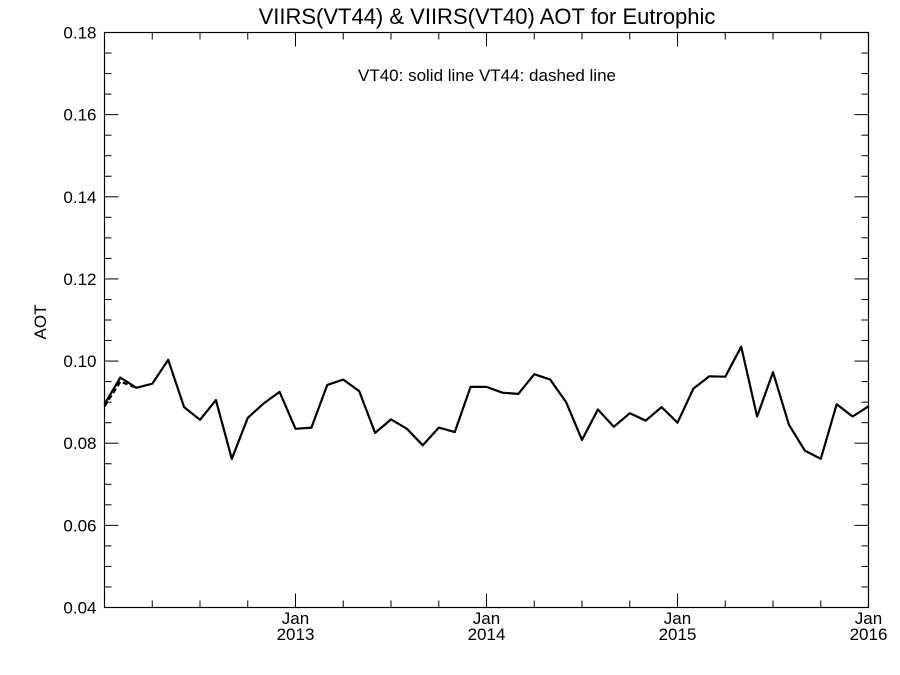  I want to click on y-tick-label: 0.08, so click(79, 443).